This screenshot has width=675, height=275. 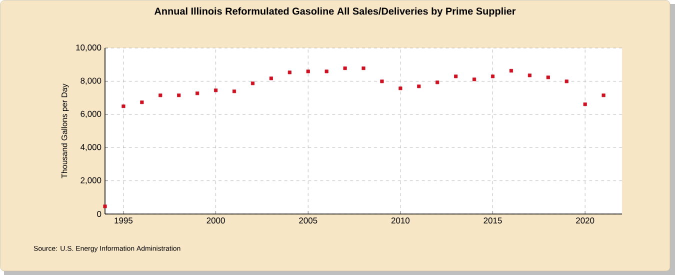 I want to click on y-tick-label: 8,000, so click(x=91, y=81).